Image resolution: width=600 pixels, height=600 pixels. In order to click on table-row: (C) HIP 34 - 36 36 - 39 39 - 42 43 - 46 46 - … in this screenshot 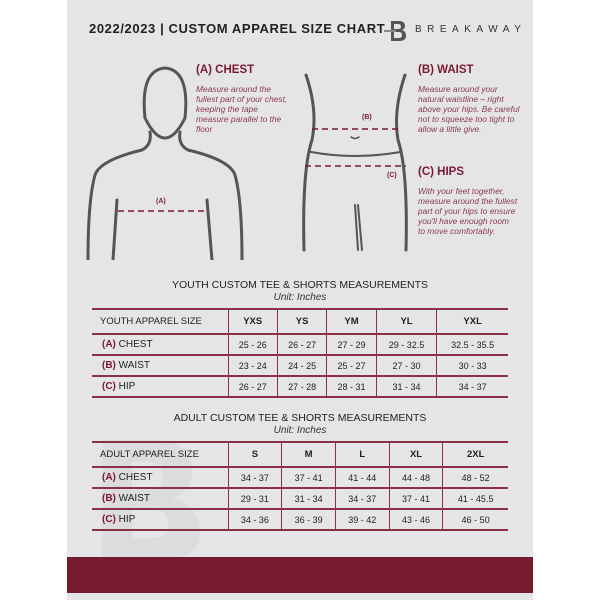, I will do `click(300, 519)`.